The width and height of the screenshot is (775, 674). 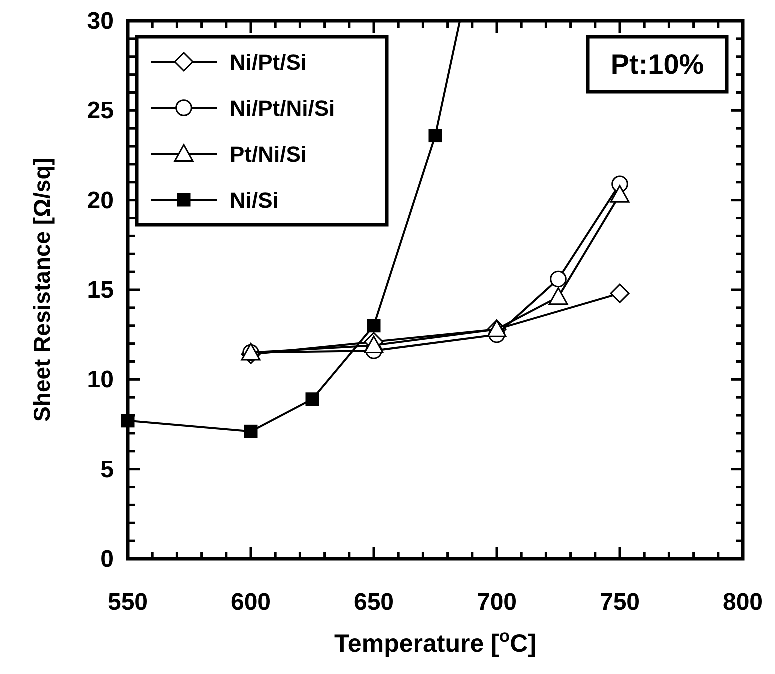 What do you see at coordinates (269, 154) in the screenshot?
I see `legend-label: Pt/Ni/Si` at bounding box center [269, 154].